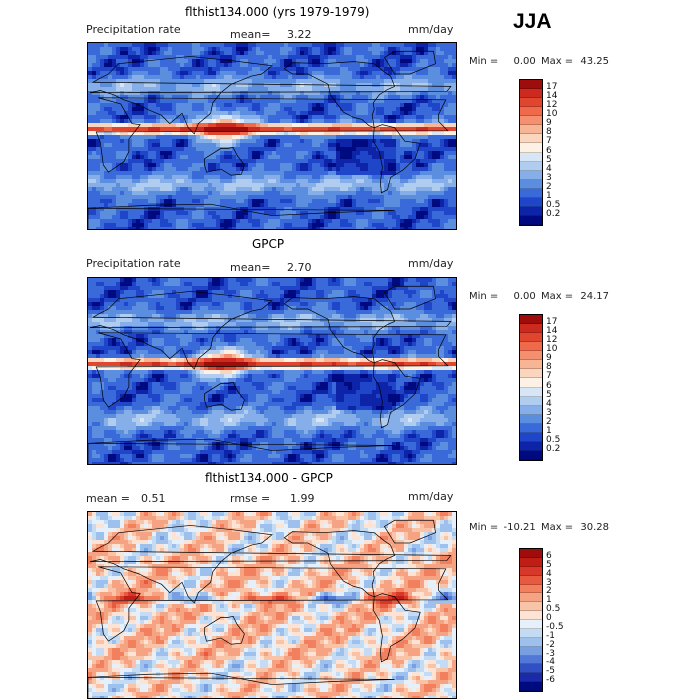  I want to click on panel1-max-value: 43.25, so click(595, 61).